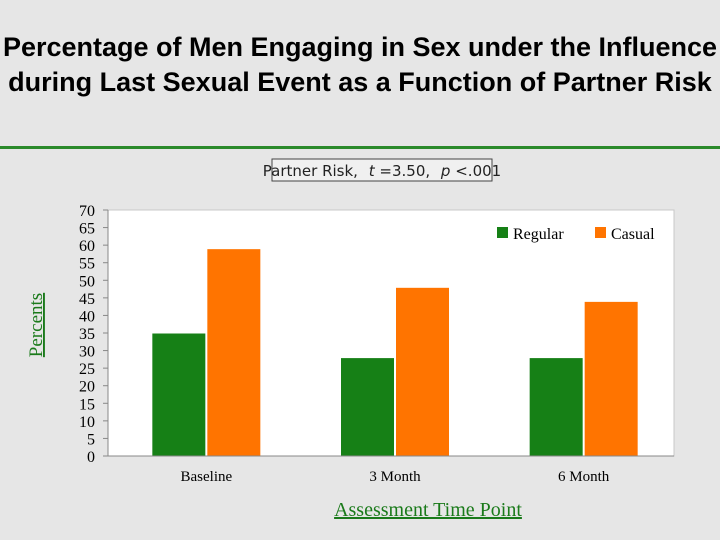  I want to click on y-tick-label: 15, so click(87, 404).